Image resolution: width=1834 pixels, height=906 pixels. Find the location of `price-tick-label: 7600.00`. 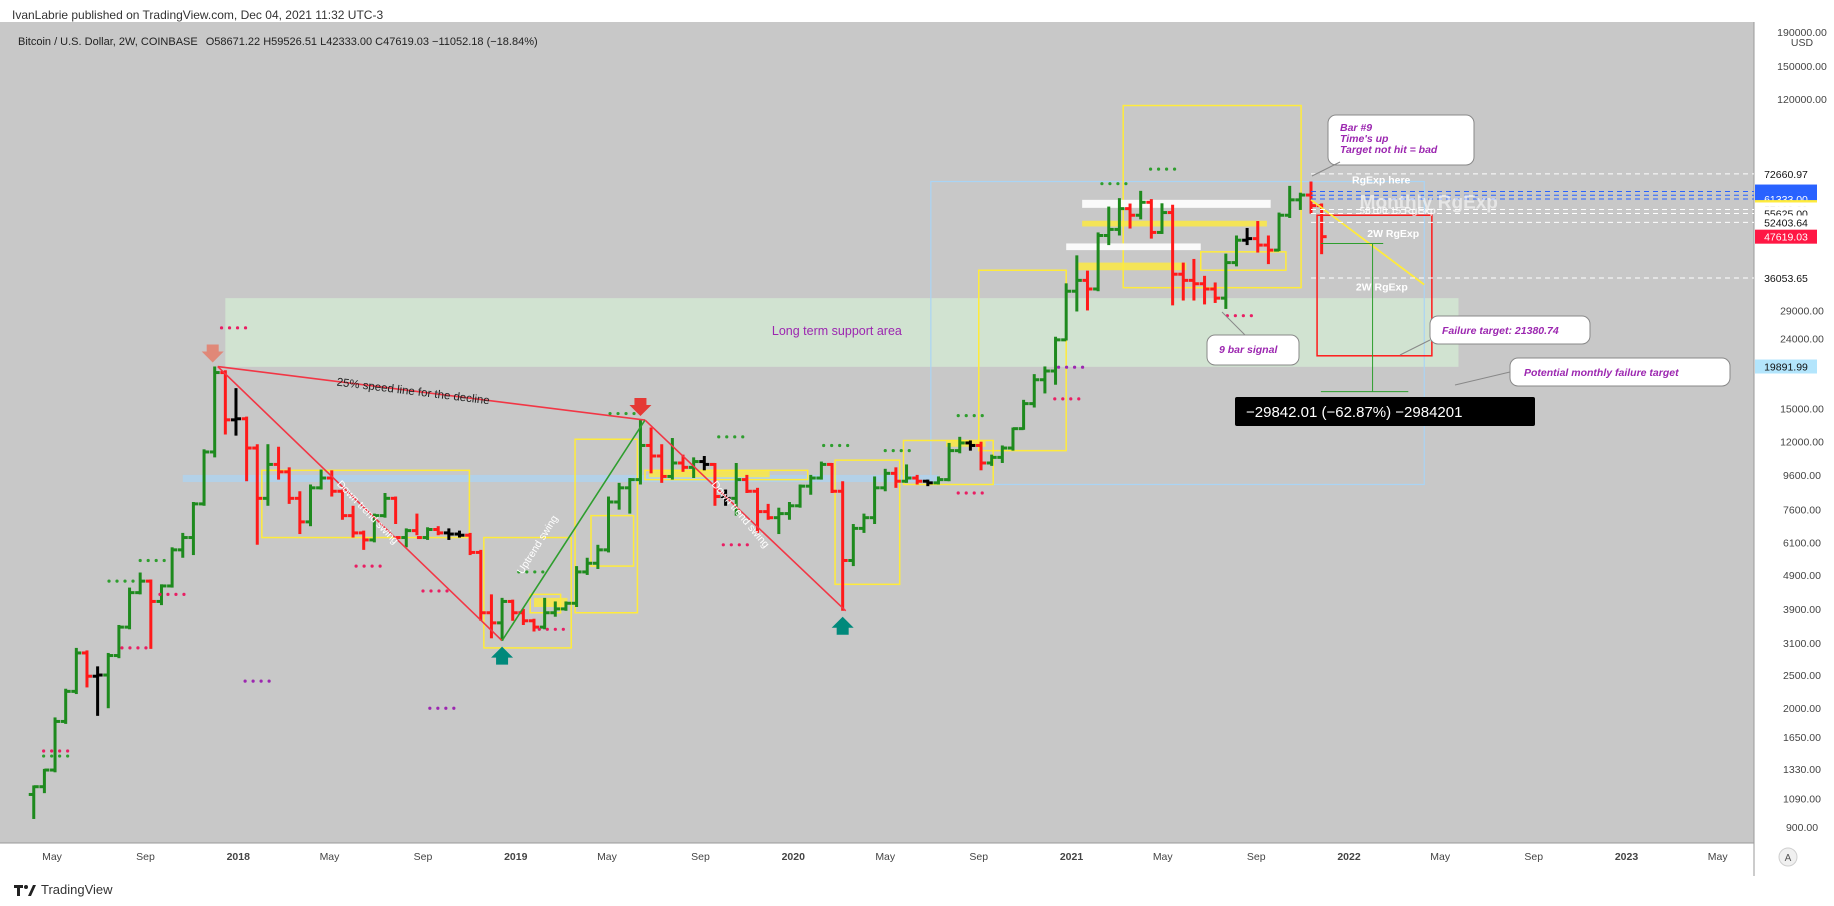

price-tick-label: 7600.00 is located at coordinates (1802, 511).